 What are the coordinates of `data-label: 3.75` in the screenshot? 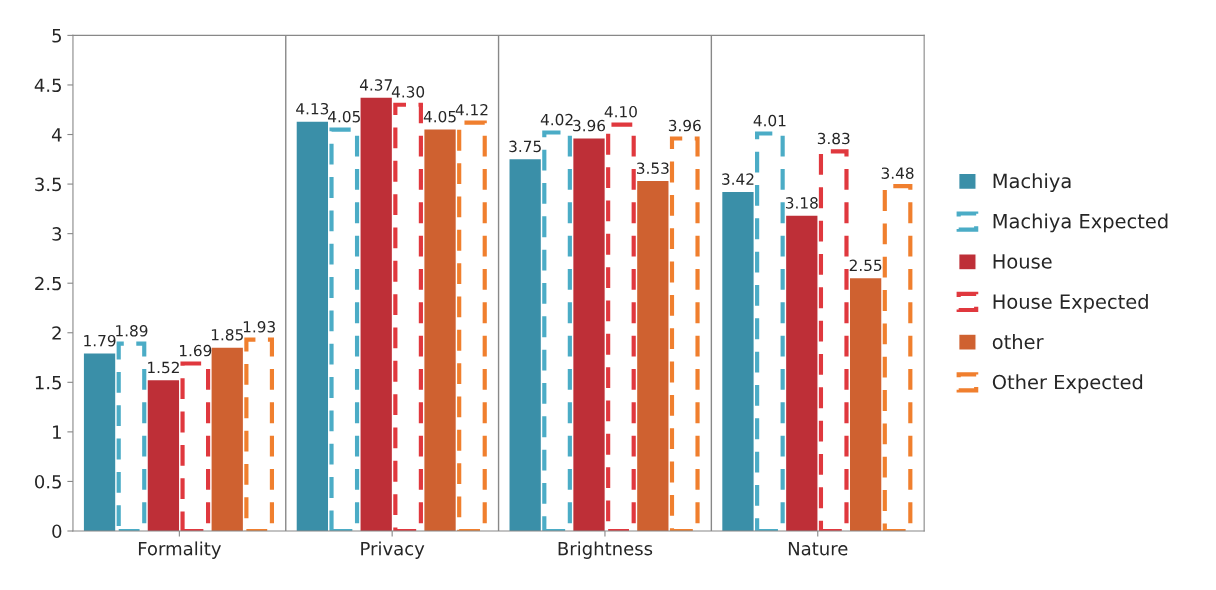 It's located at (525, 146).